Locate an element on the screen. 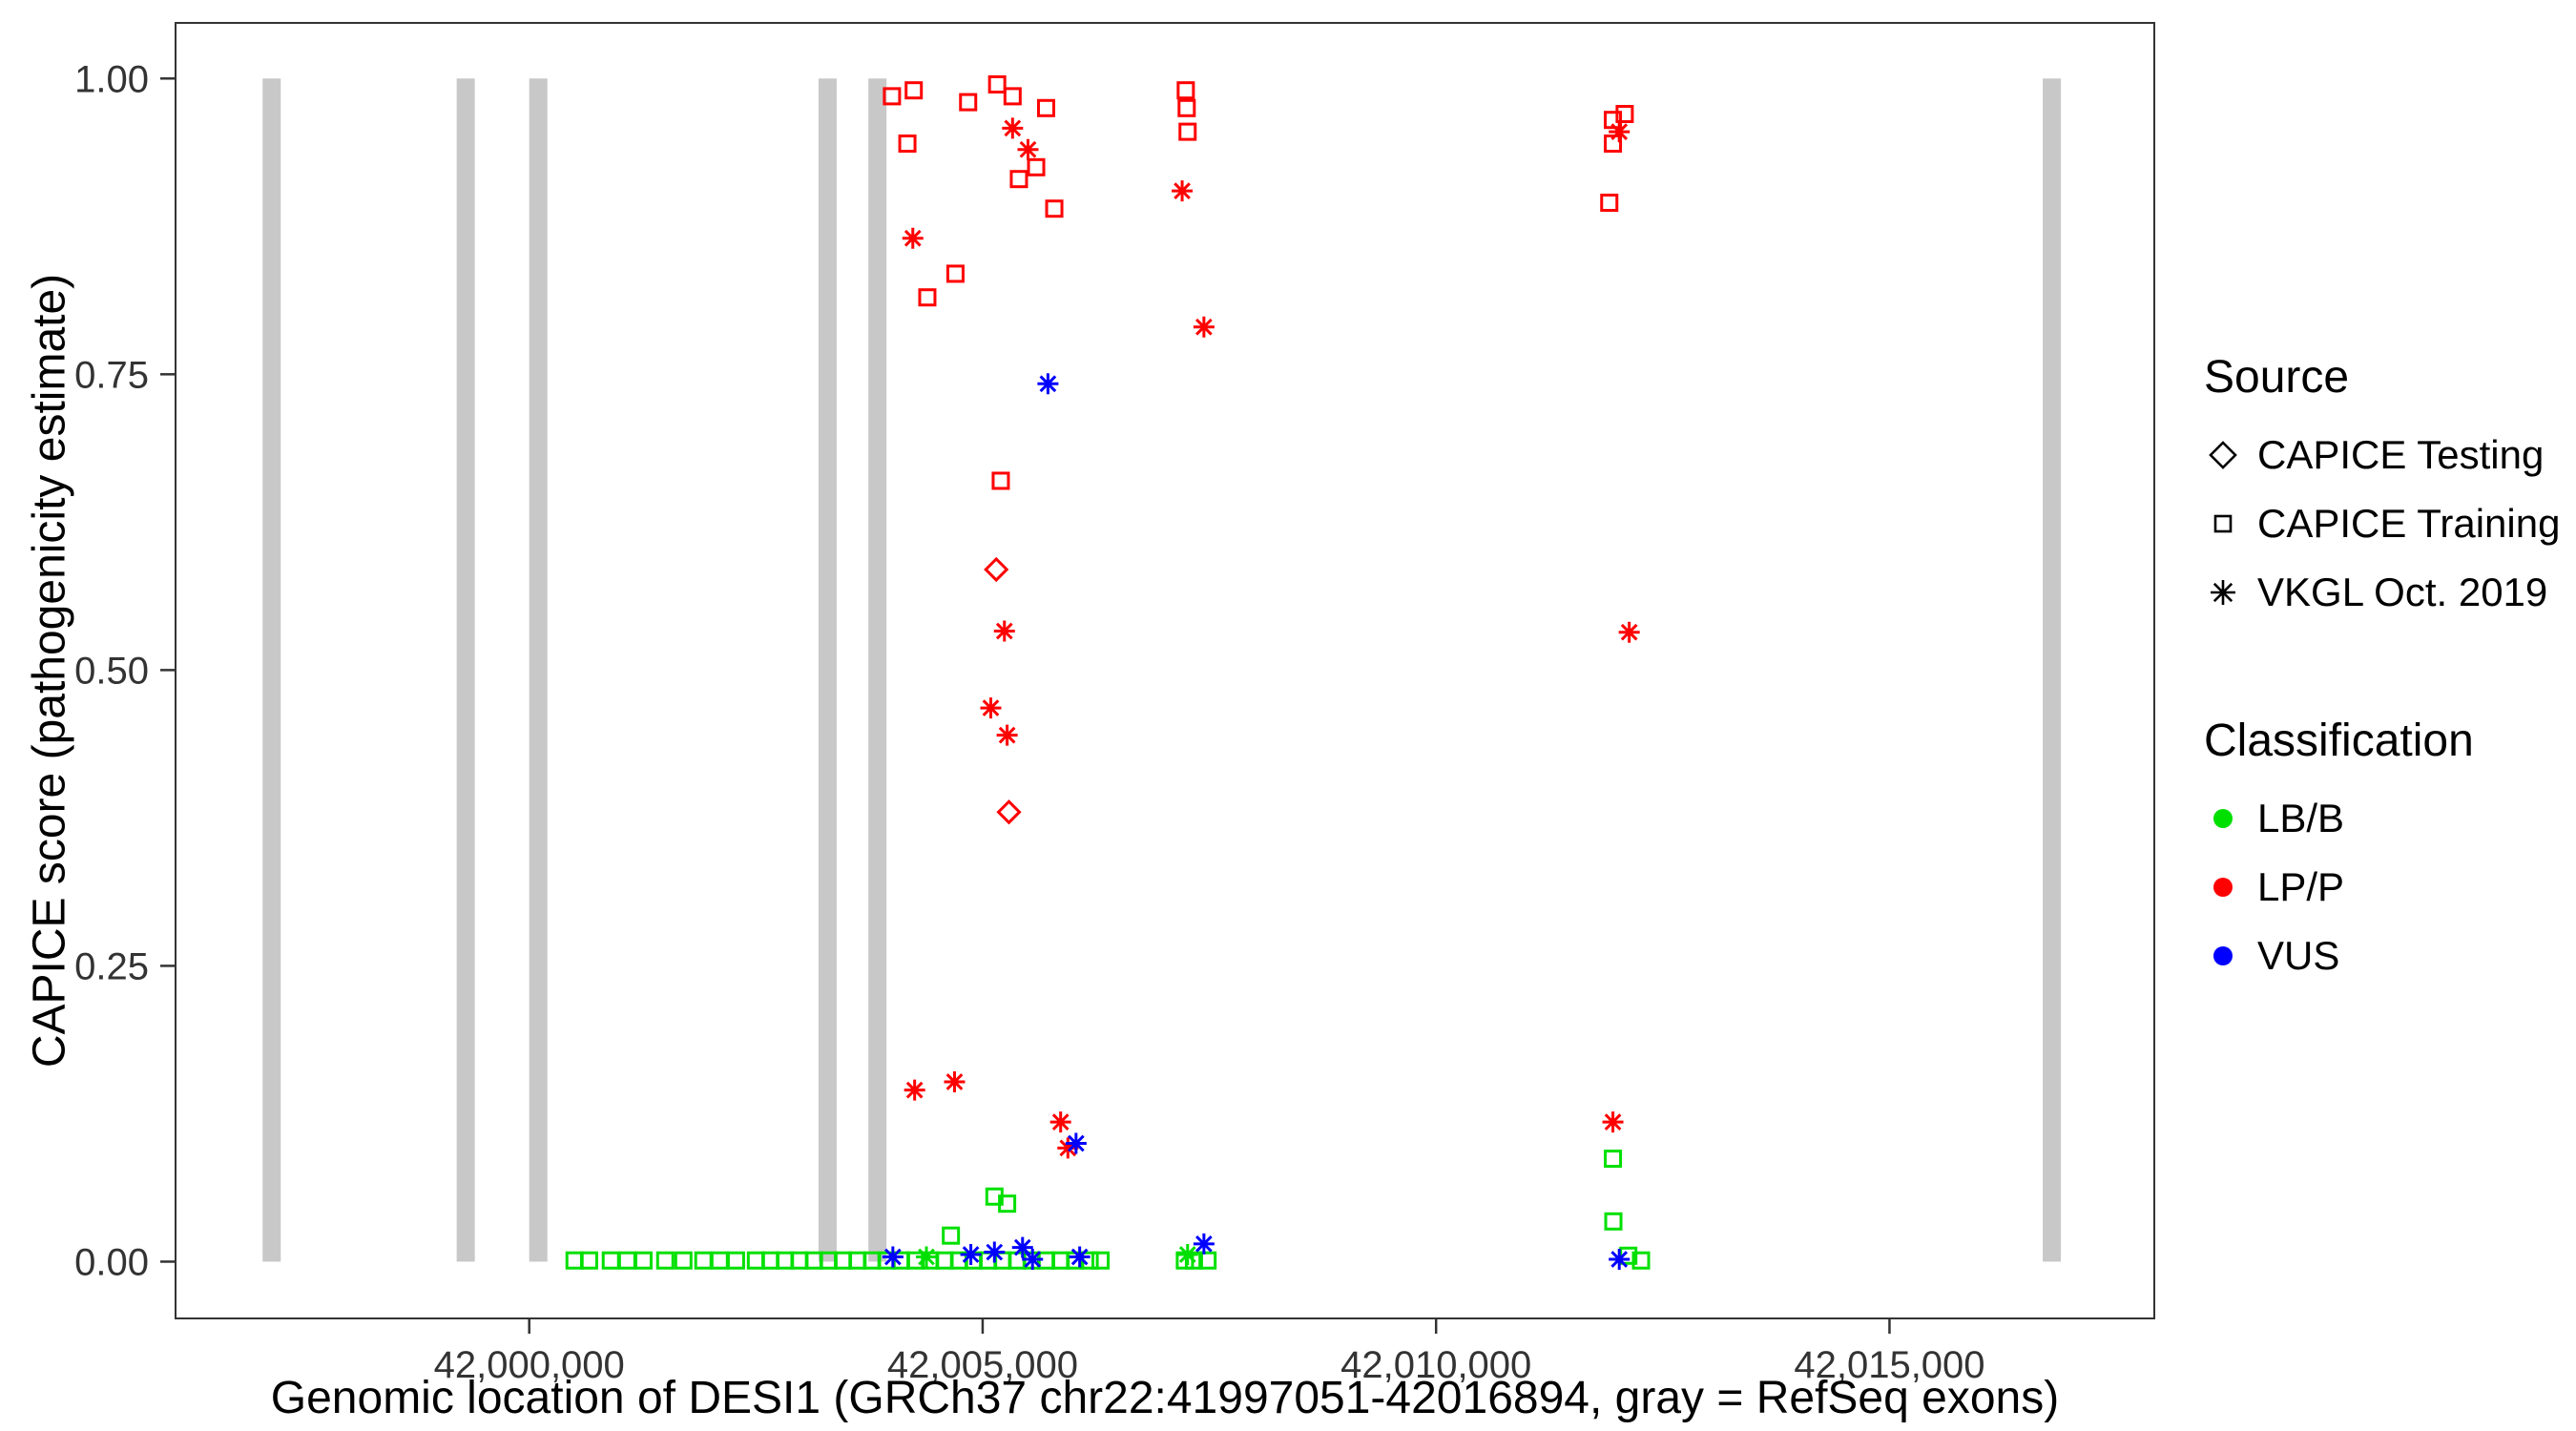  asterisk-icon is located at coordinates (2223, 592).